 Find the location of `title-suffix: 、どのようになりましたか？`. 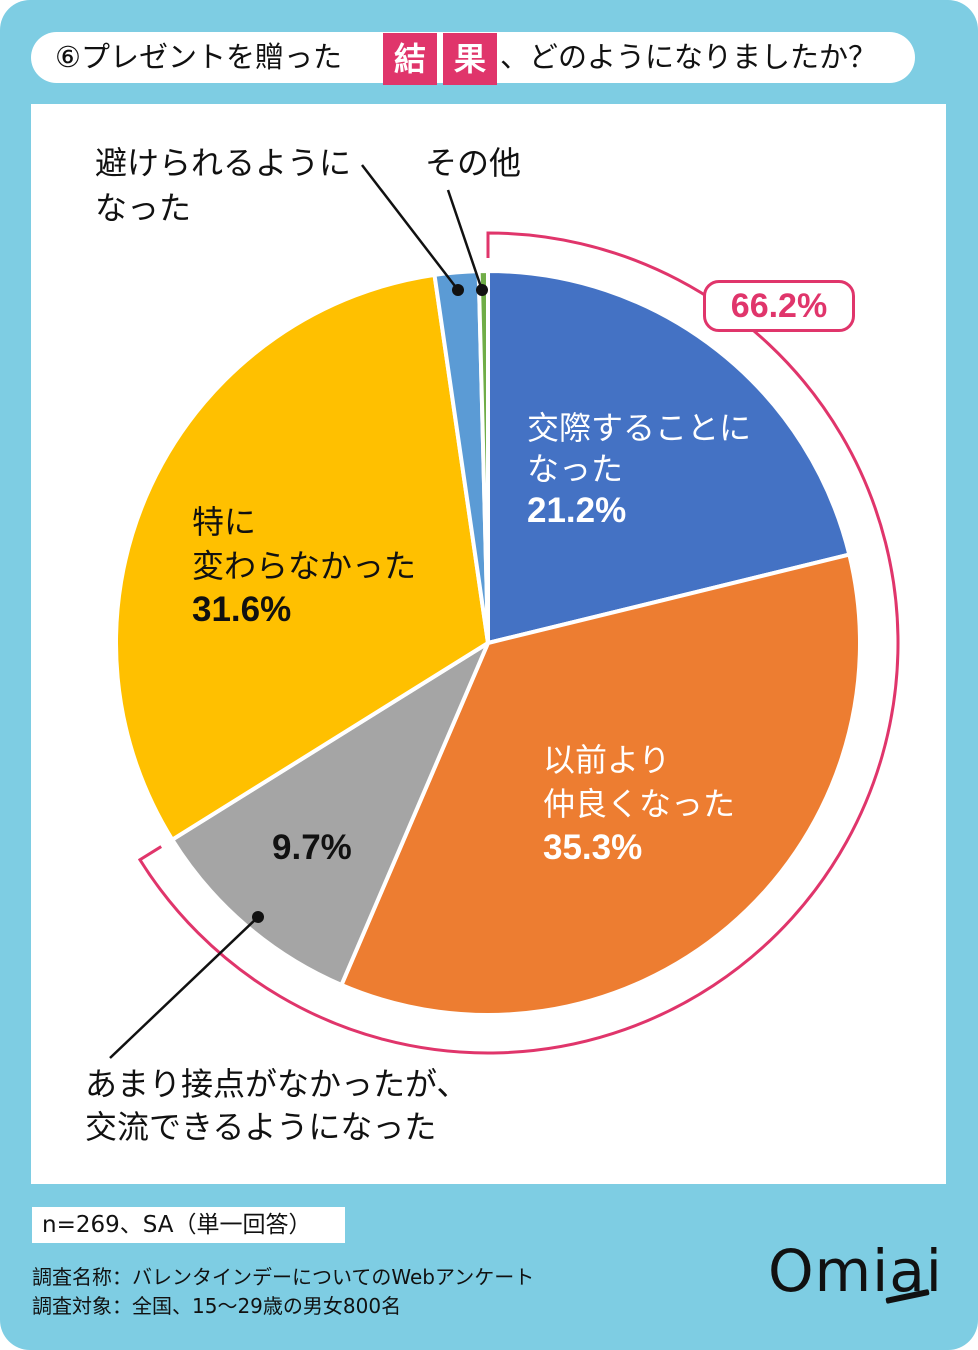

title-suffix: 、どのようになりましたか？ is located at coordinates (689, 57).